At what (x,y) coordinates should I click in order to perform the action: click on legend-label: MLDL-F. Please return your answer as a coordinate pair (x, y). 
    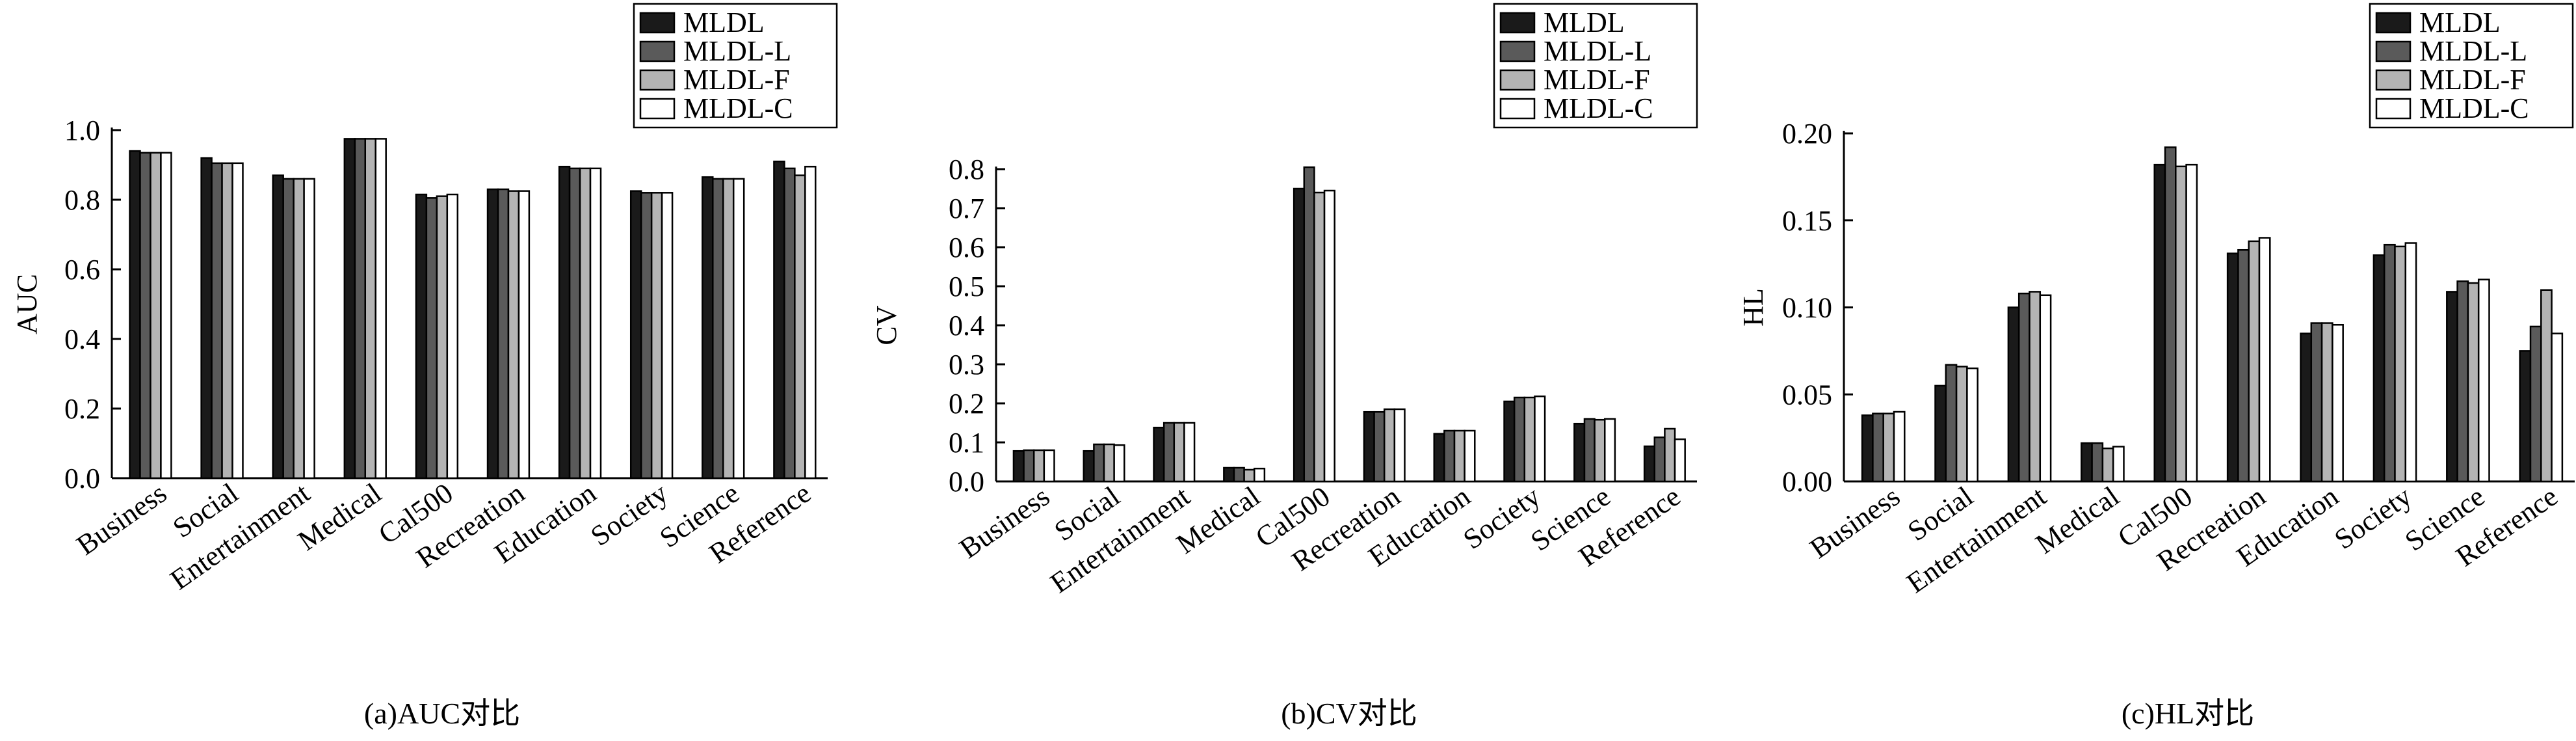
    Looking at the image, I should click on (2472, 80).